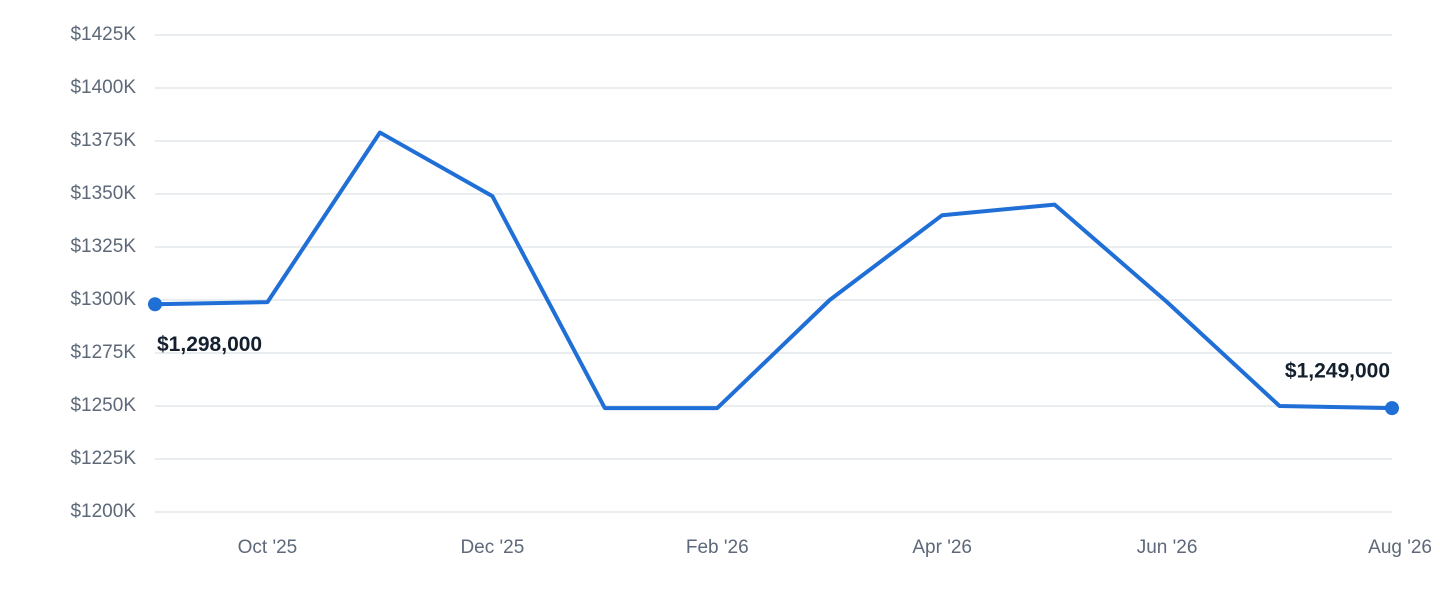 The image size is (1440, 600). I want to click on y-tick-label: $1325K, so click(103, 246).